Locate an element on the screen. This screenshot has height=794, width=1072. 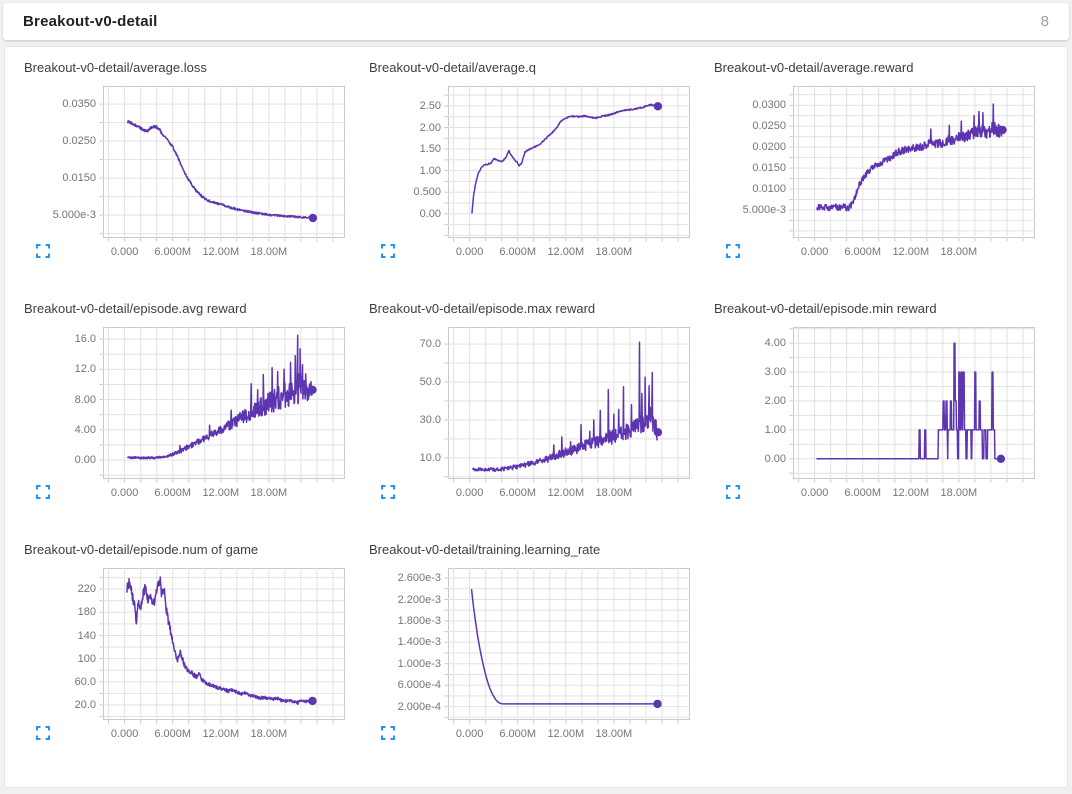
y-axis-labels: 70.0 50.0 30.0 10.0 is located at coordinates (408, 403).